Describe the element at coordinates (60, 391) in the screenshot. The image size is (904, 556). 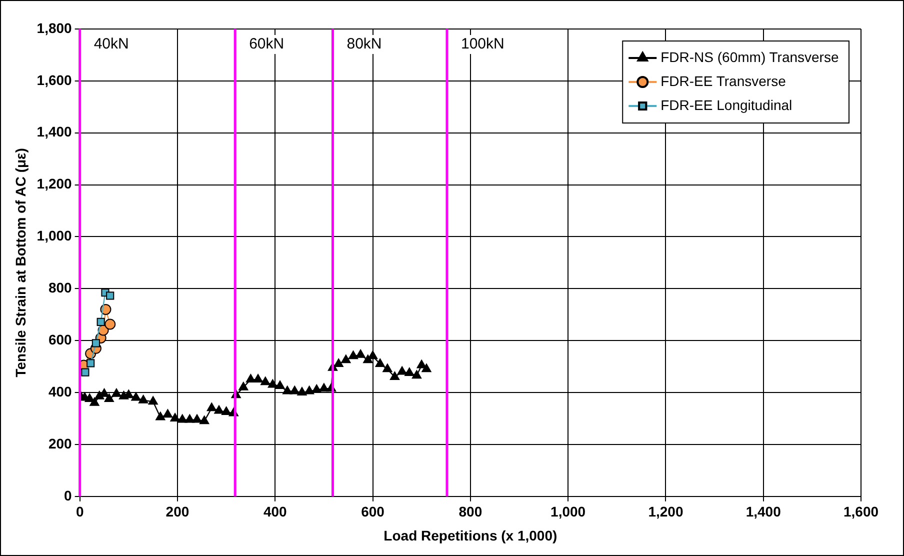
I see `y-tick-label: 400` at that location.